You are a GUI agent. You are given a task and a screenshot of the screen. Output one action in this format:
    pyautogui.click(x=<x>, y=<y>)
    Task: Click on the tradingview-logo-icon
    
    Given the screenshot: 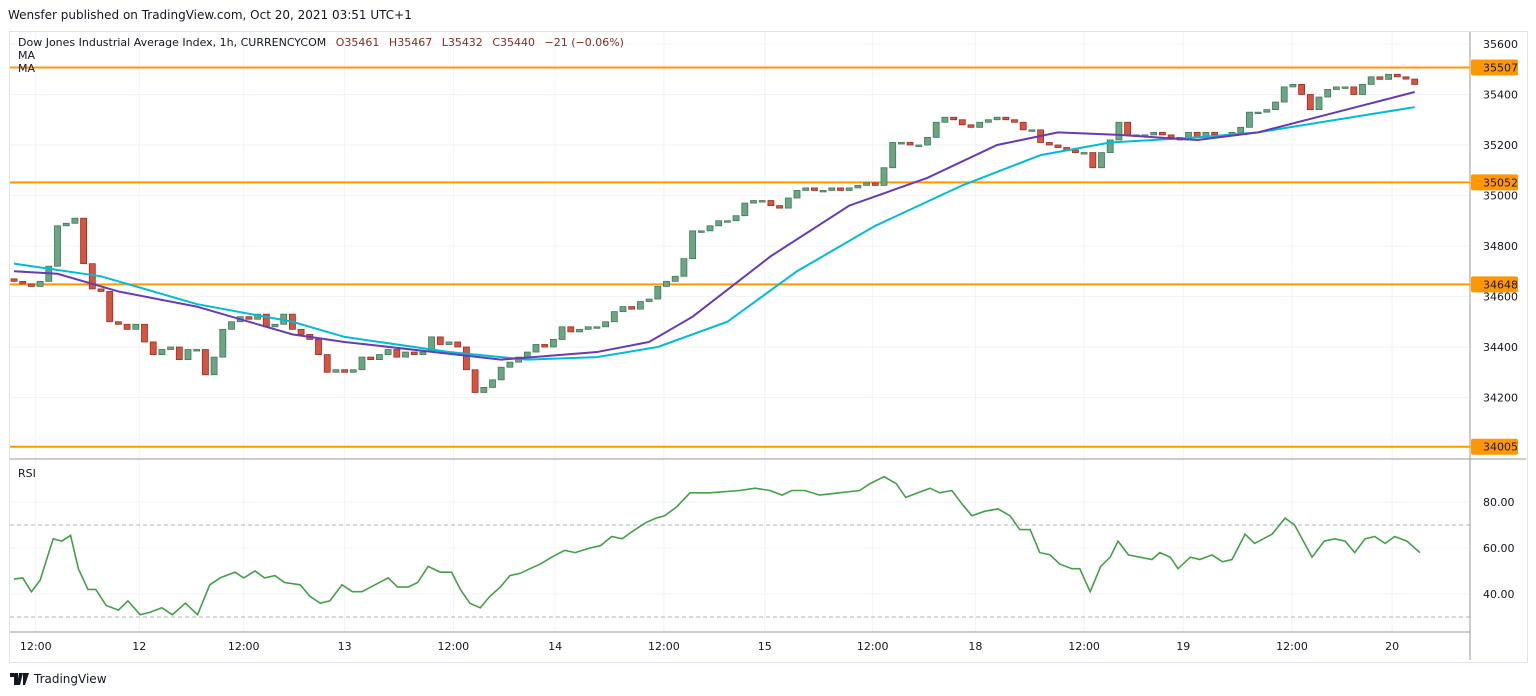 What is the action you would take?
    pyautogui.click(x=19, y=679)
    